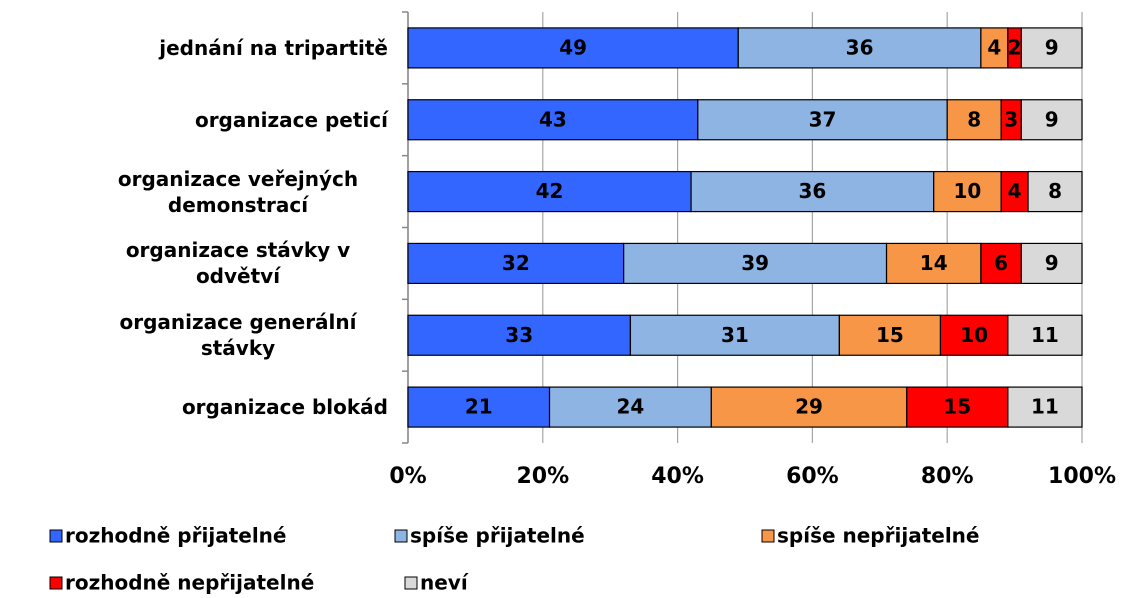 The width and height of the screenshot is (1124, 598). What do you see at coordinates (947, 476) in the screenshot?
I see `x-tick-label: 80%` at bounding box center [947, 476].